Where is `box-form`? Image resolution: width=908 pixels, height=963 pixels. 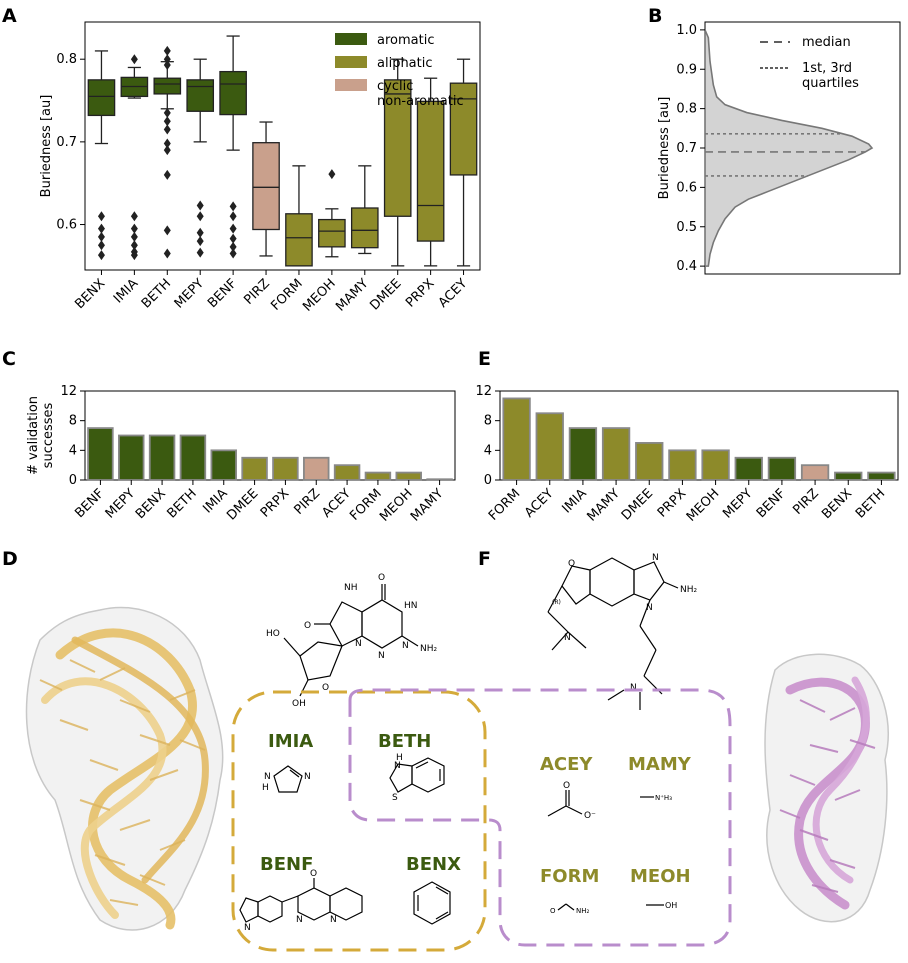 box-form is located at coordinates (299, 240).